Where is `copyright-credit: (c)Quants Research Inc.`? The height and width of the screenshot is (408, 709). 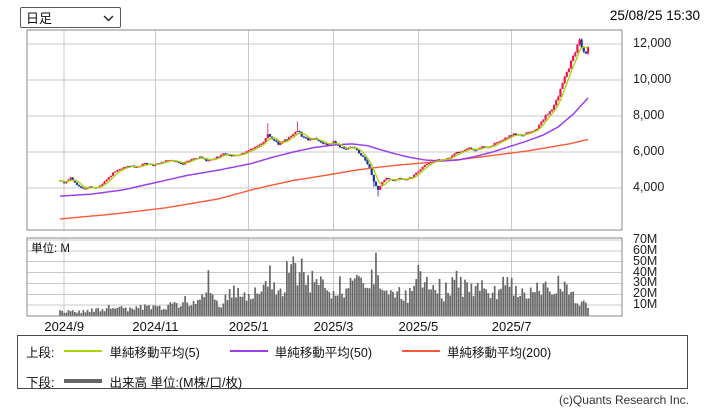 copyright-credit: (c)Quants Research Inc. is located at coordinates (623, 400).